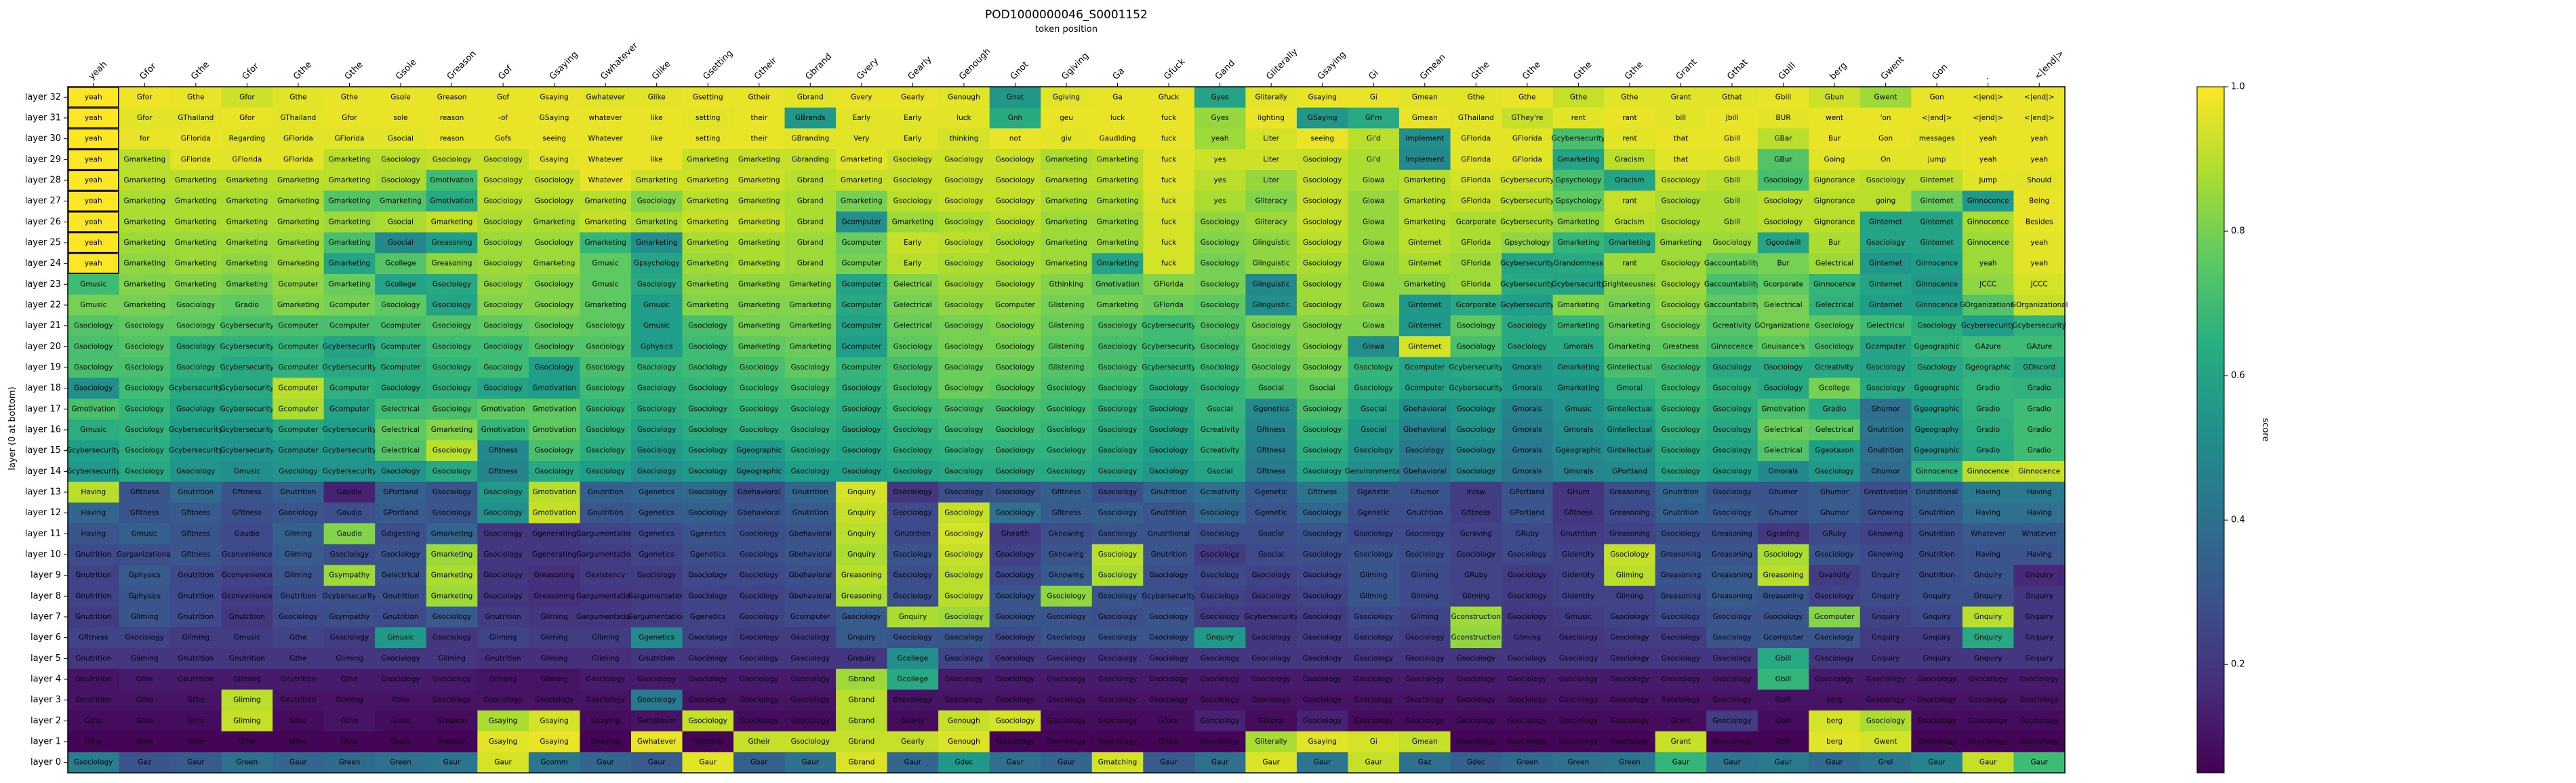 Image resolution: width=2576 pixels, height=783 pixels. I want to click on cell-label: Gphysics, so click(656, 346).